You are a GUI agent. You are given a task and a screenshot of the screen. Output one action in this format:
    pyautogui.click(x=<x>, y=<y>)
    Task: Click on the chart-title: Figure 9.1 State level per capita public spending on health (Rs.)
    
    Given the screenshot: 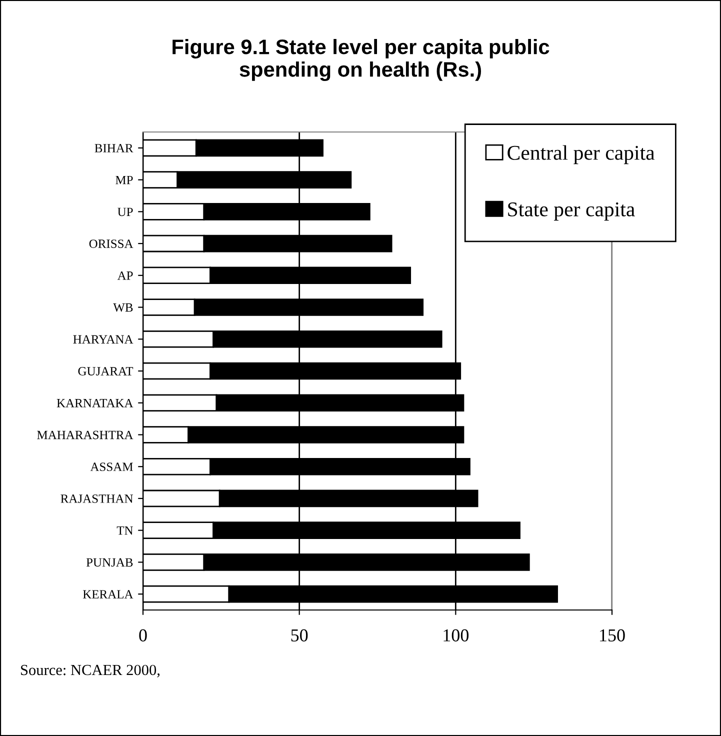 What is the action you would take?
    pyautogui.click(x=361, y=60)
    